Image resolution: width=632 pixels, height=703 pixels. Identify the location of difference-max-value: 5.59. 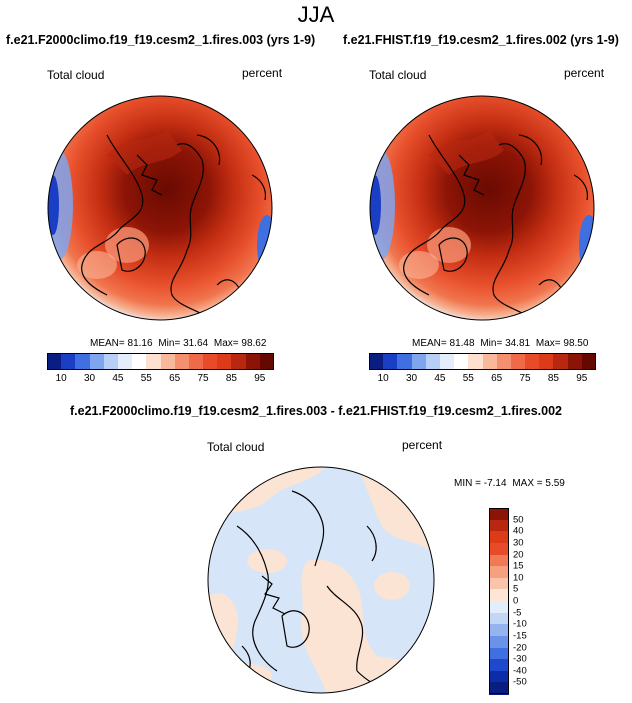
(555, 483).